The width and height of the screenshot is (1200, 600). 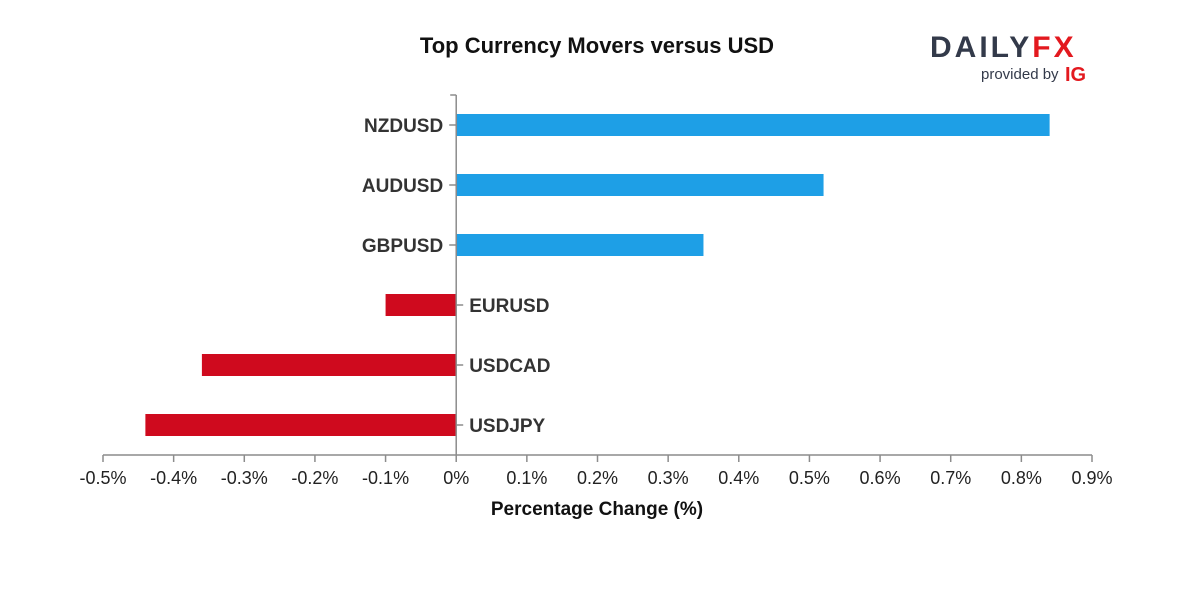 I want to click on x-tick-label: -0.2%, so click(x=314, y=478).